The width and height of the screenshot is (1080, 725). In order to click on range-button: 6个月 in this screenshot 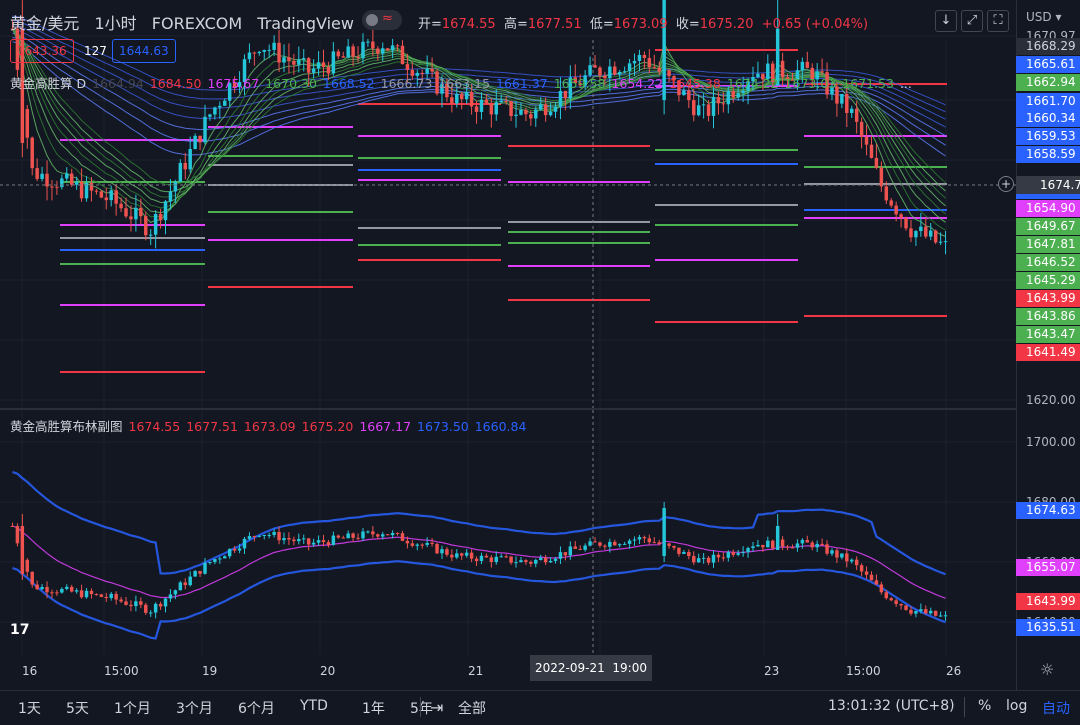, I will do `click(256, 709)`.